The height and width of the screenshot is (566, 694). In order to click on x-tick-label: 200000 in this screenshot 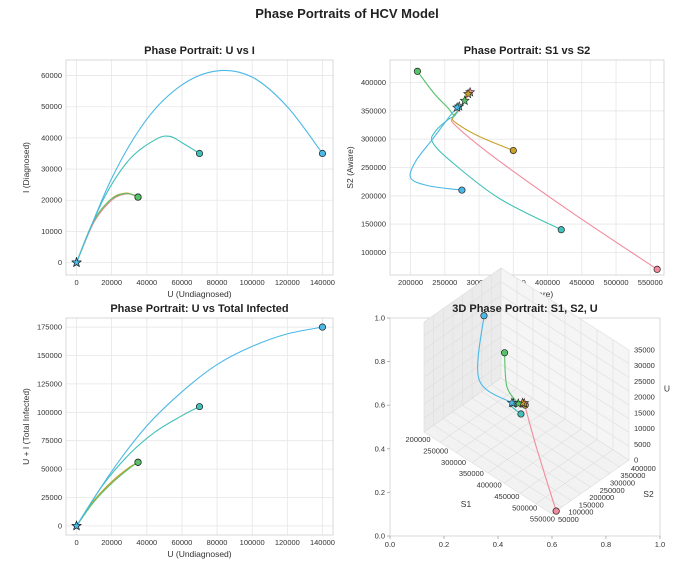, I will do `click(410, 282)`.